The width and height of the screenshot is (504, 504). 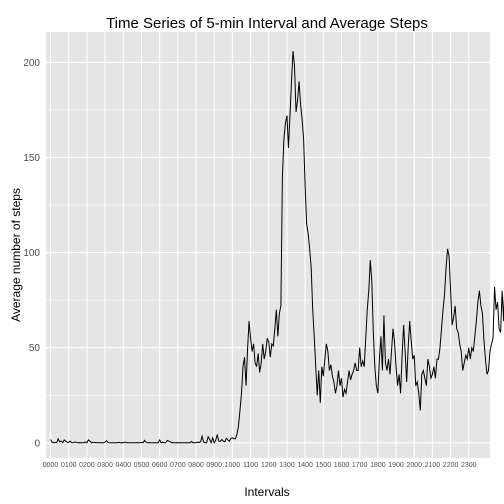 I want to click on x-tick-label: 0900, so click(x=214, y=465).